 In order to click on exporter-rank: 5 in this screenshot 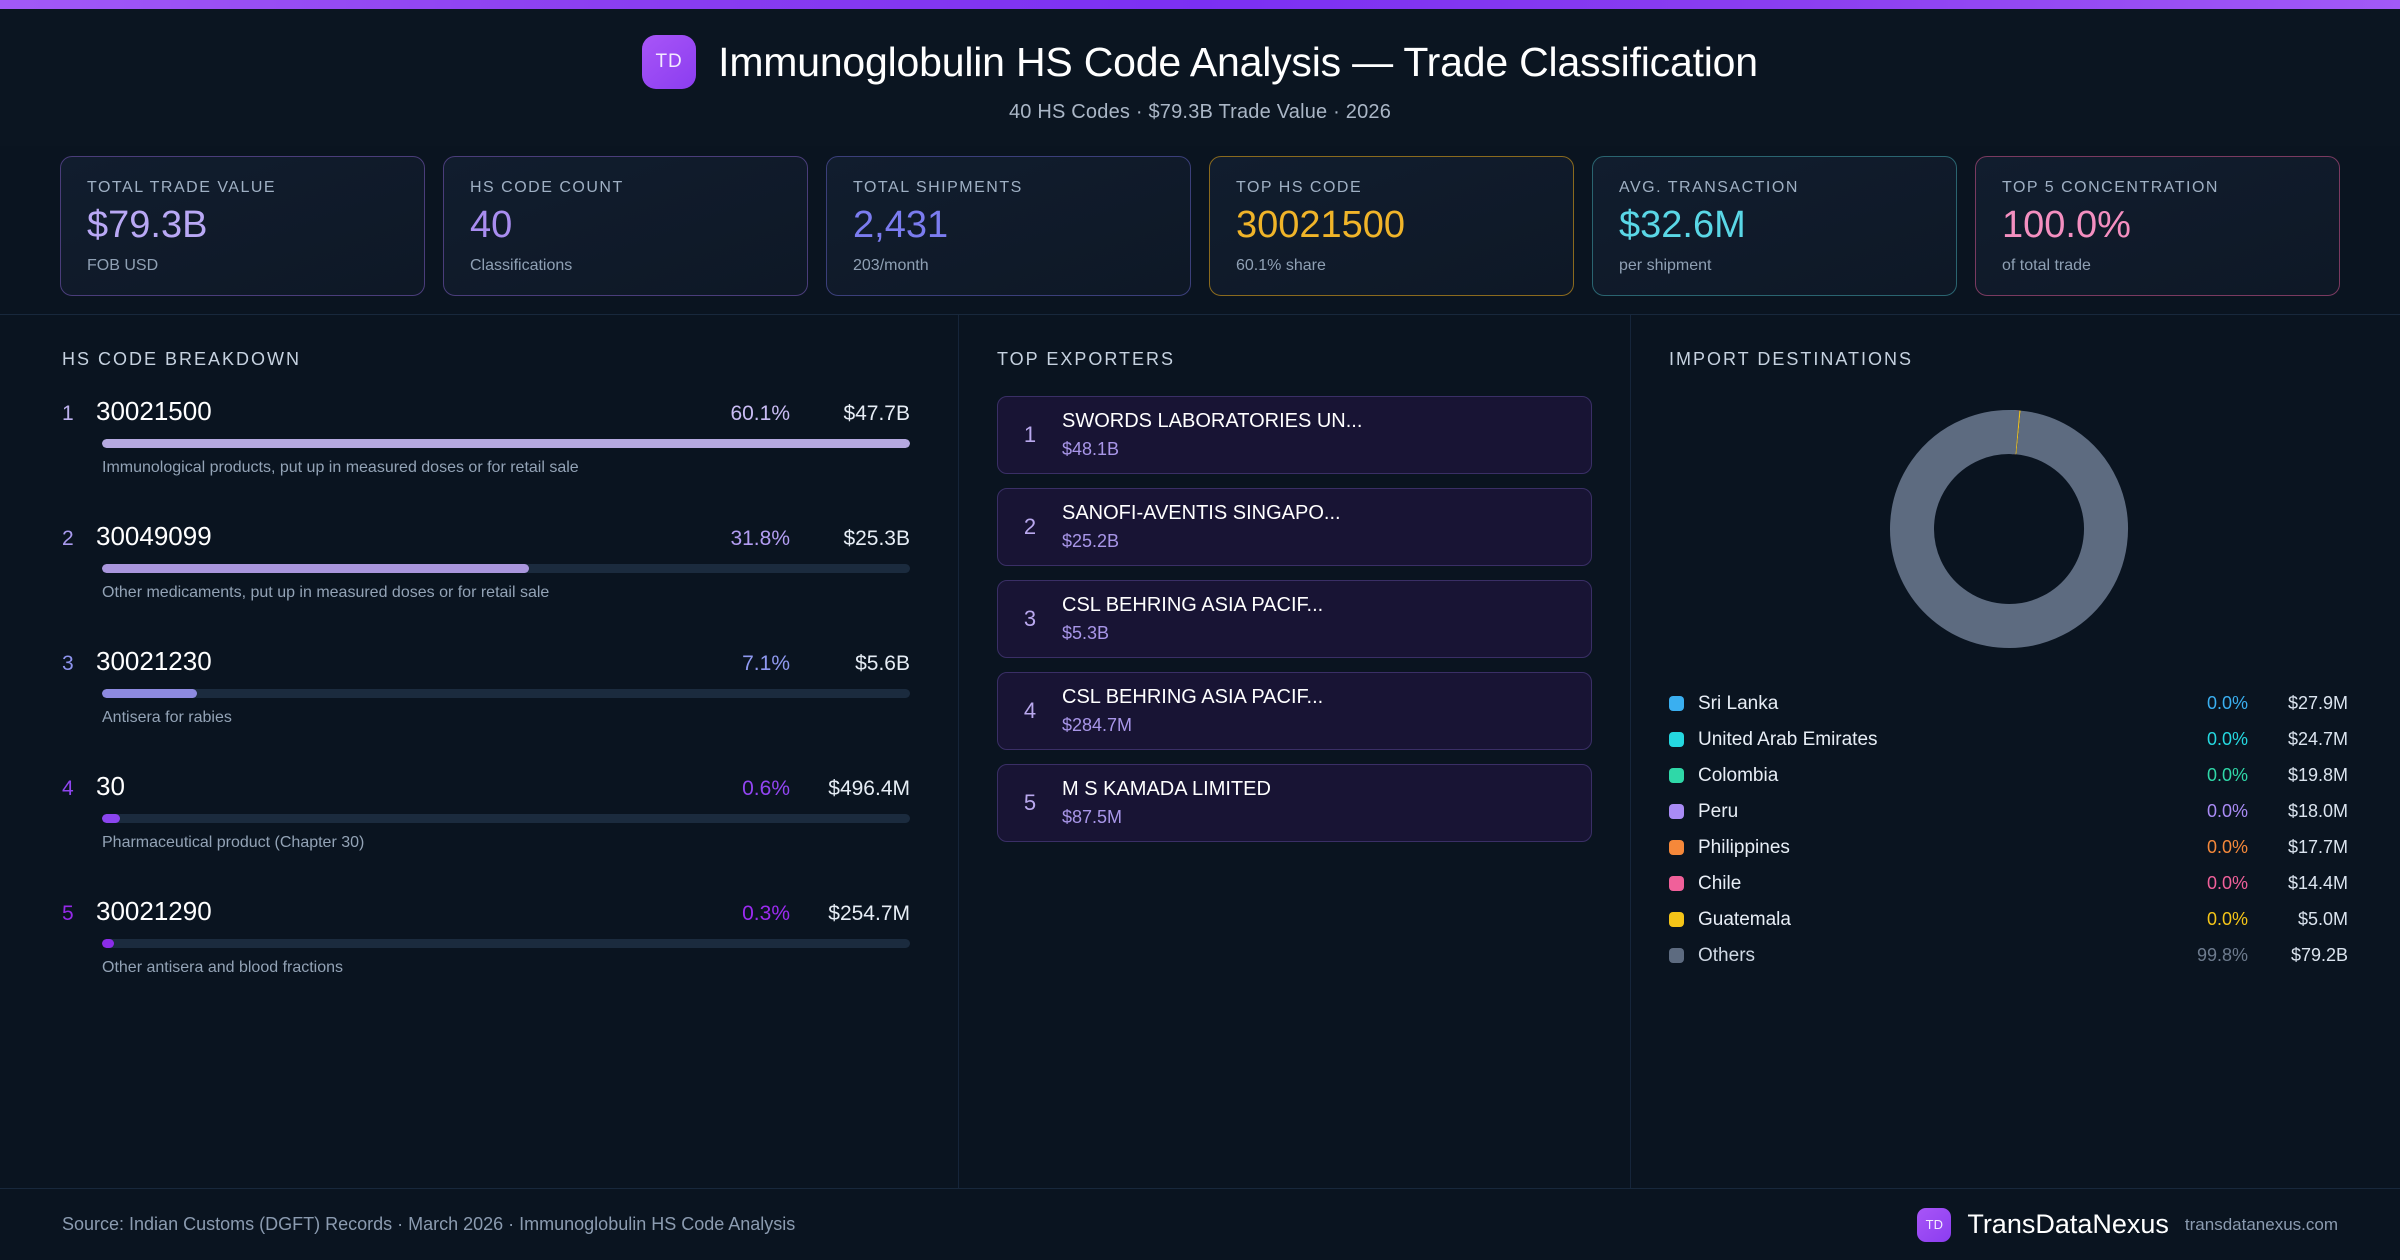, I will do `click(1030, 802)`.